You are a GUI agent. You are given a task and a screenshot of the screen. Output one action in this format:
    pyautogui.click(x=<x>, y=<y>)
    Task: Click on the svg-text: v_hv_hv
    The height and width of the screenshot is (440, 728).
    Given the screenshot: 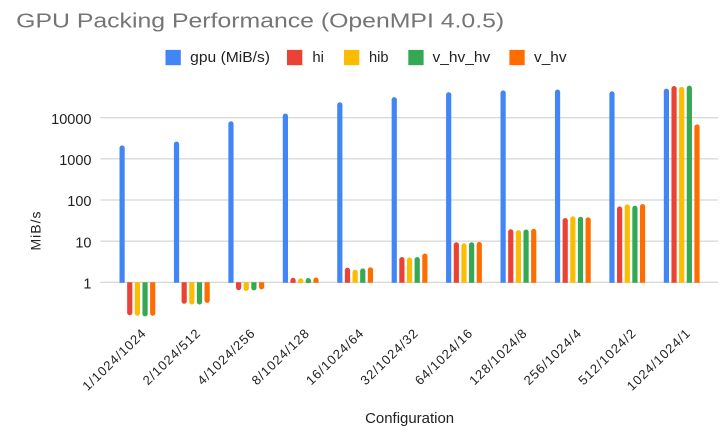 What is the action you would take?
    pyautogui.click(x=462, y=58)
    